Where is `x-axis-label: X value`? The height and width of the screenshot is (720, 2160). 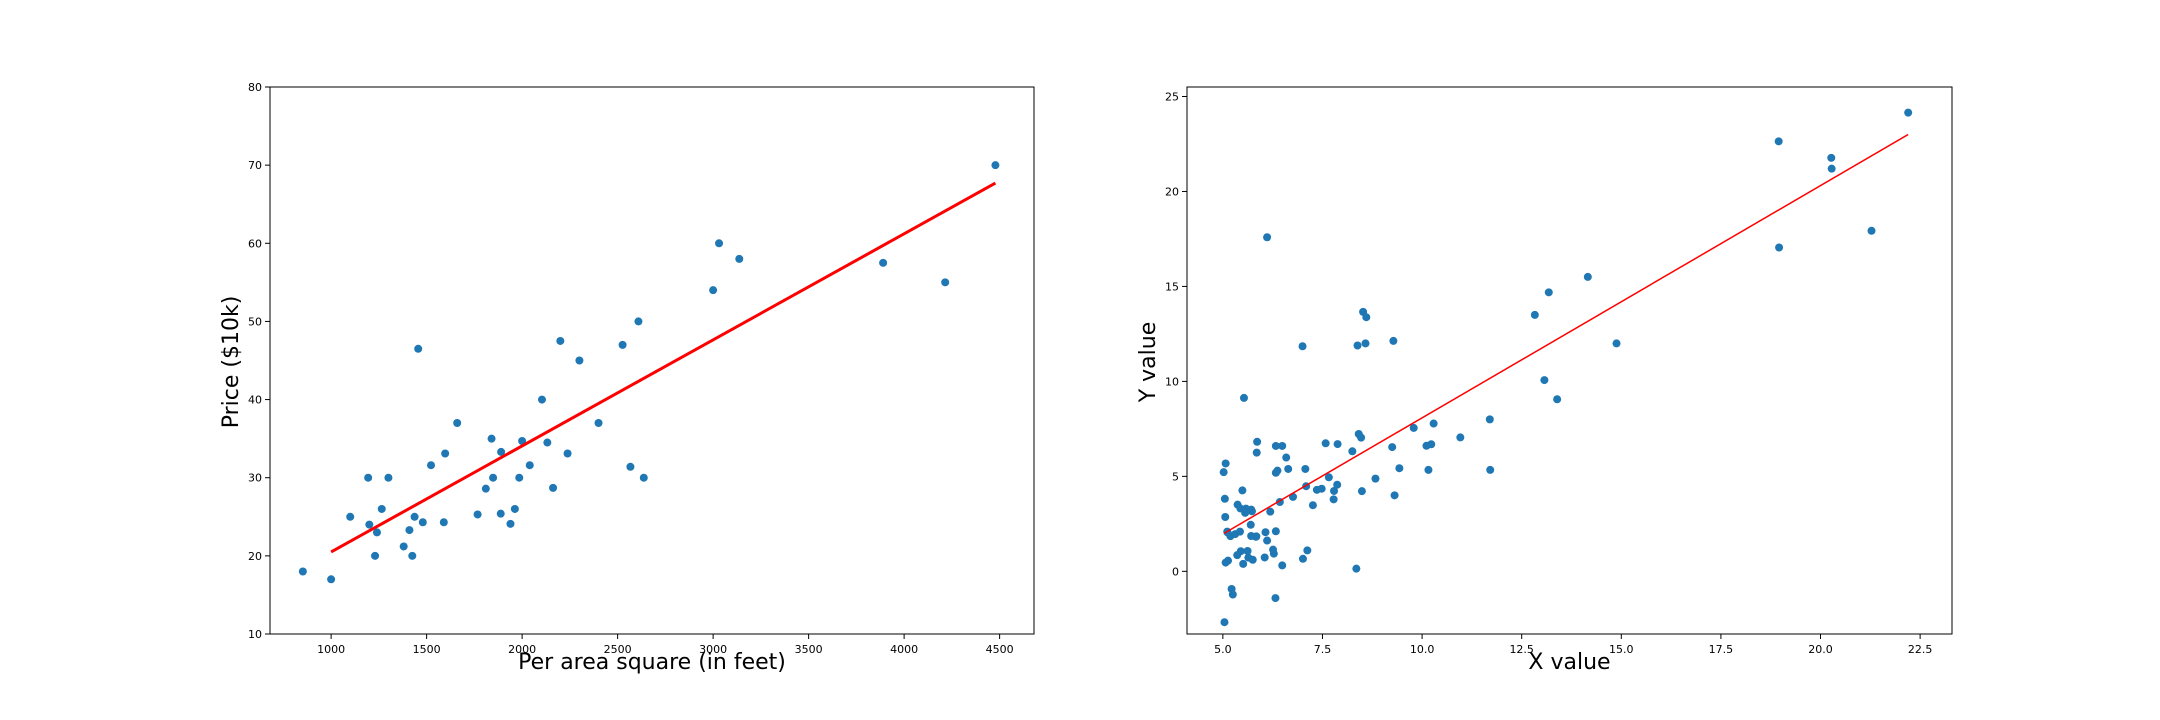
x-axis-label: X value is located at coordinates (1569, 662).